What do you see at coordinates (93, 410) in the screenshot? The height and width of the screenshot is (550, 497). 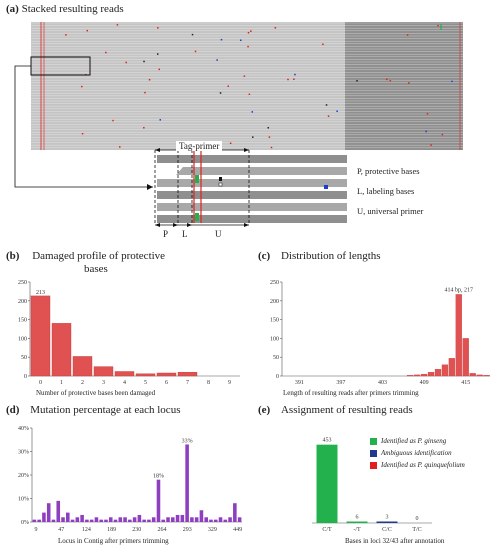 I see `panel-d-heading: (d) Mutation percentage at each locus` at bounding box center [93, 410].